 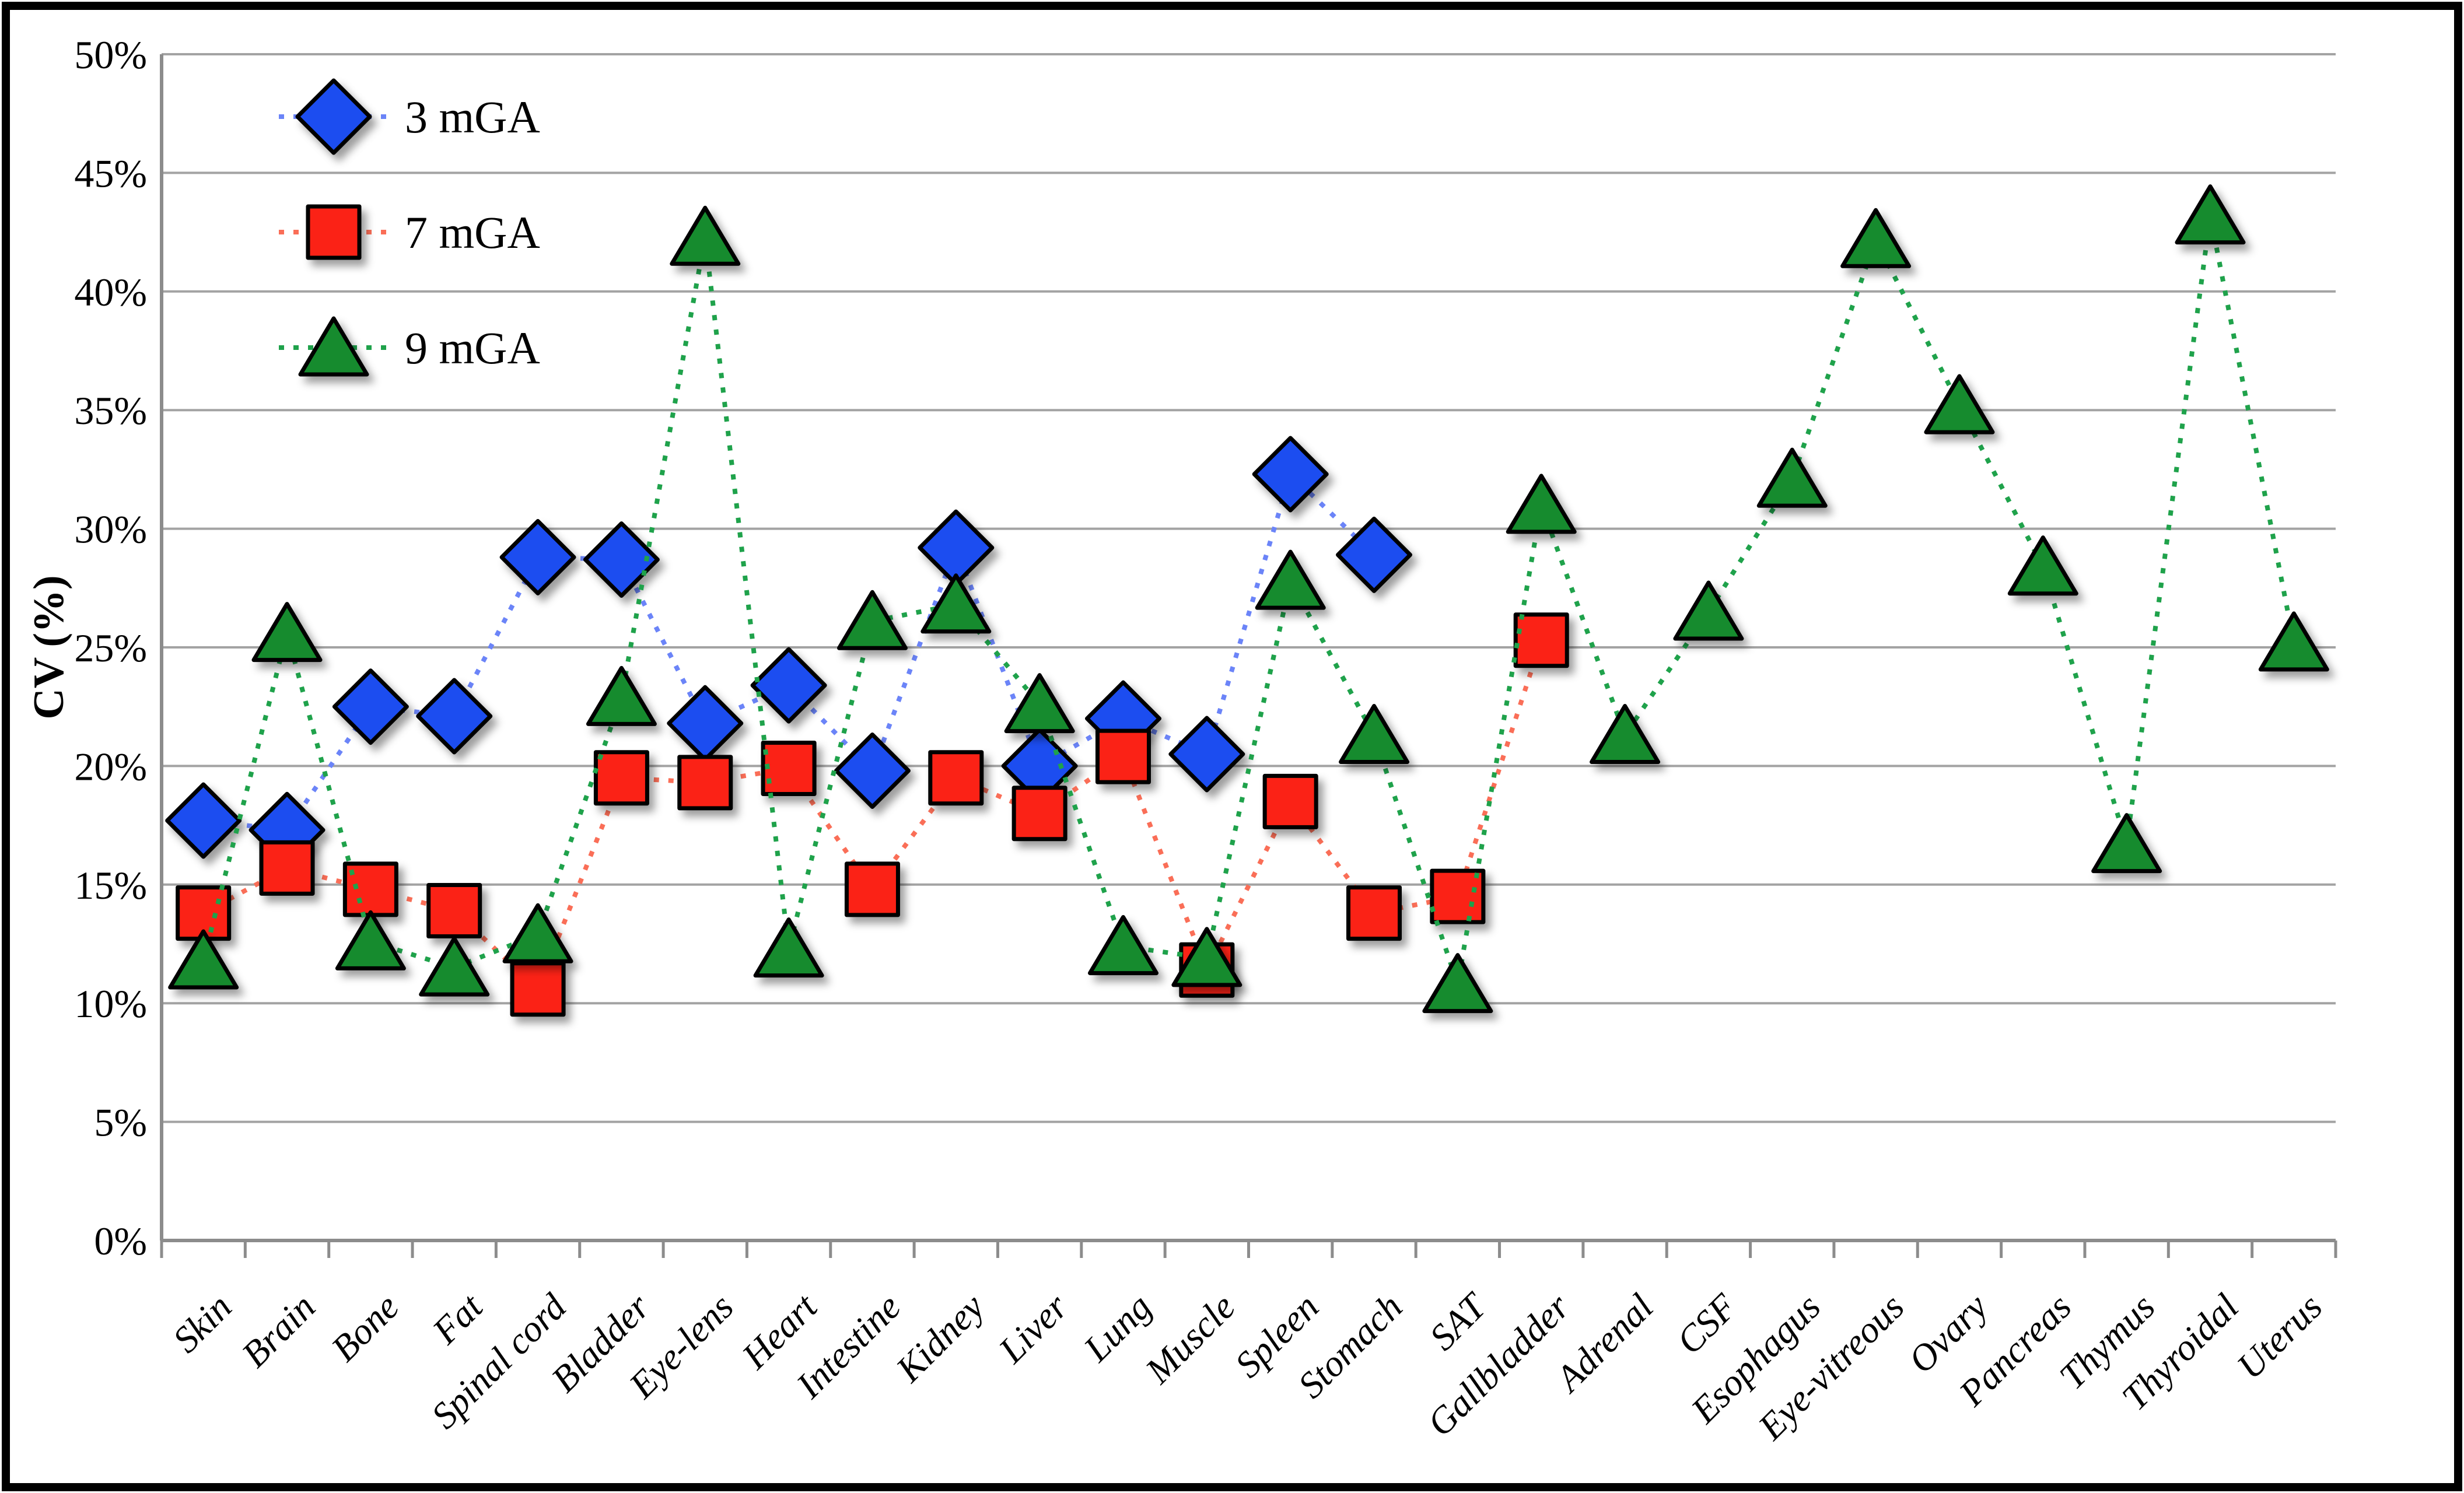 I want to click on y-tick-label: 25%, so click(x=110, y=648).